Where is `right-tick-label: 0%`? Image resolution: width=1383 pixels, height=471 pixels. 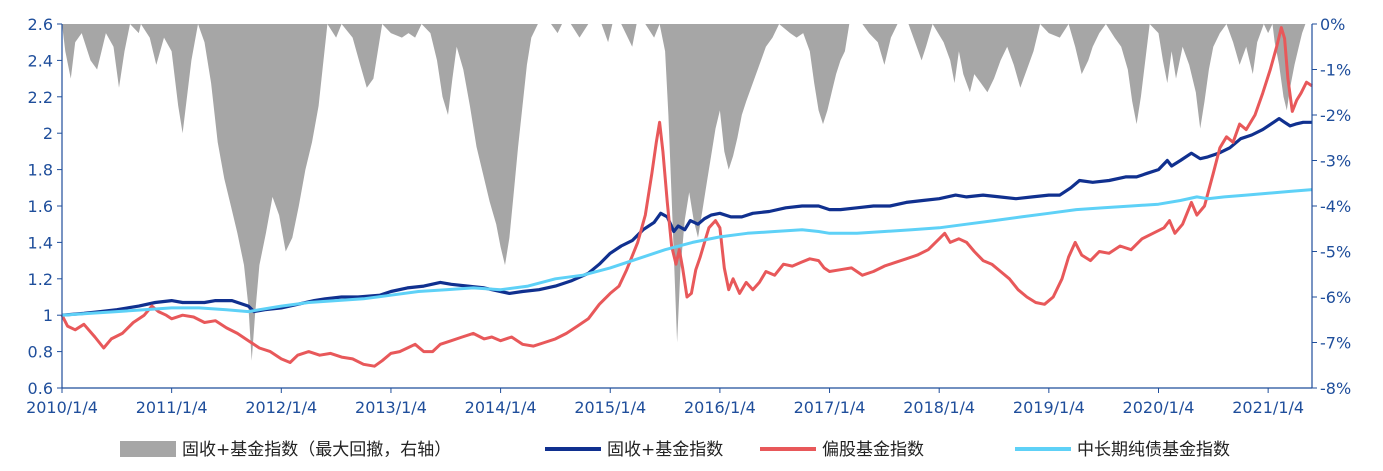 right-tick-label: 0% is located at coordinates (1332, 24).